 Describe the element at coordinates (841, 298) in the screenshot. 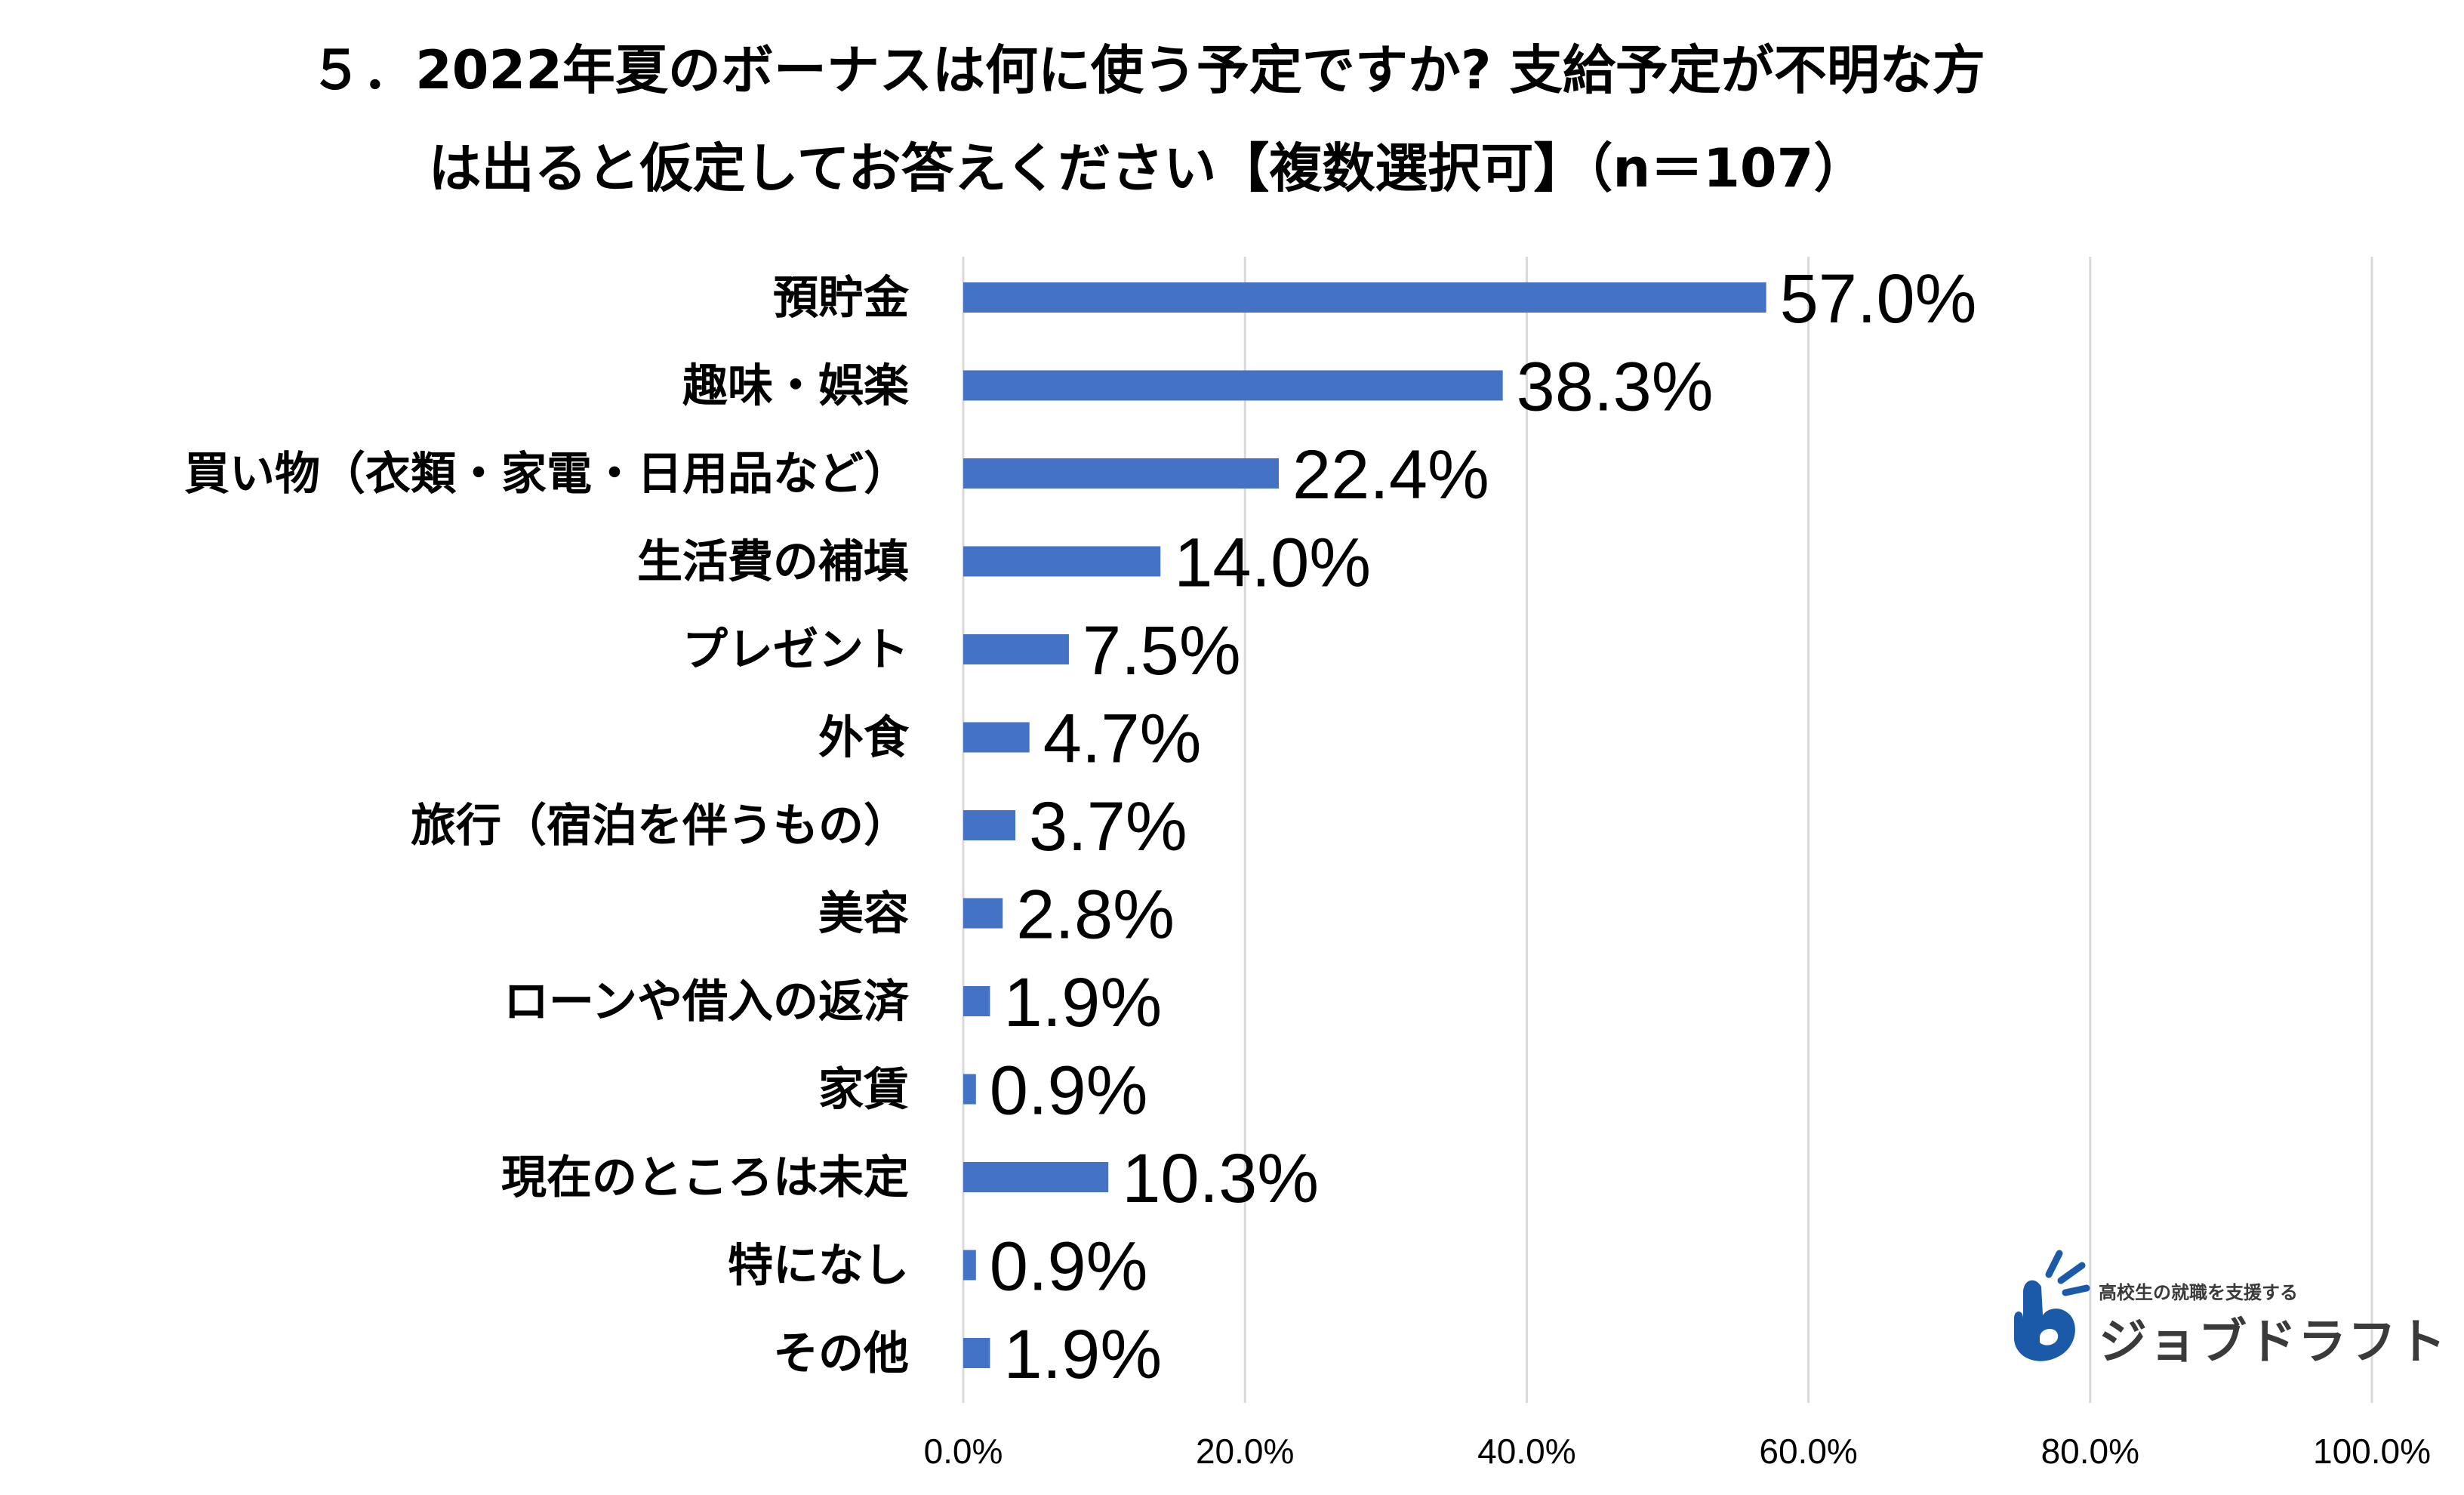

I see `category-label-0: 預貯金` at that location.